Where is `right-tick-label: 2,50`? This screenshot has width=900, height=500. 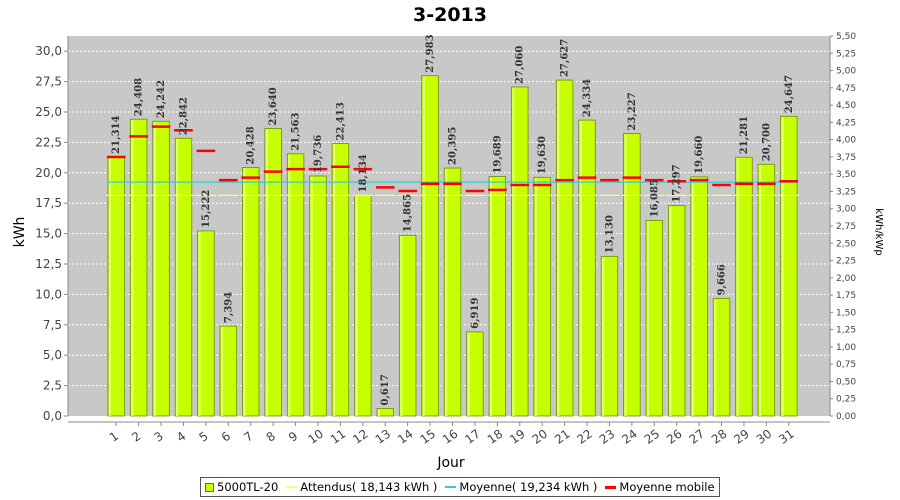
right-tick-label: 2,50 is located at coordinates (846, 244).